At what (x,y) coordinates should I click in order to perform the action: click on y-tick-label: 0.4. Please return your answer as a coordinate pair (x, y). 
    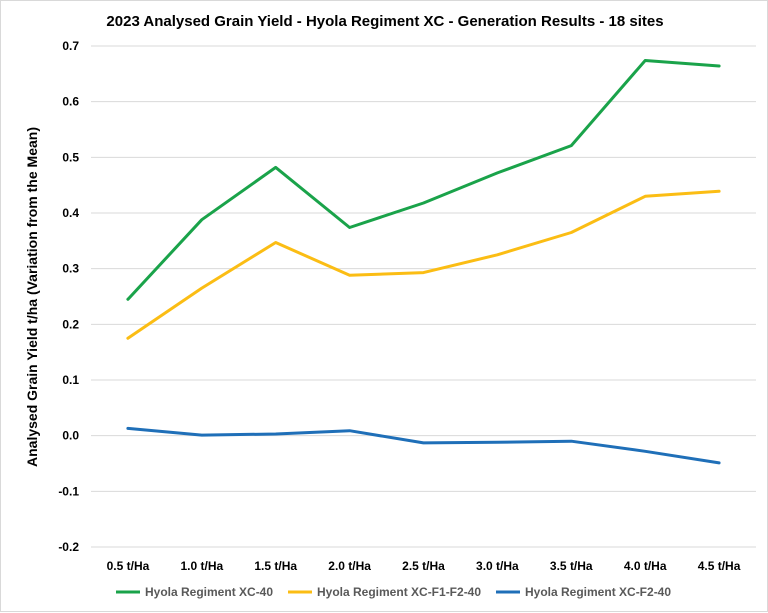
    Looking at the image, I should click on (70, 213).